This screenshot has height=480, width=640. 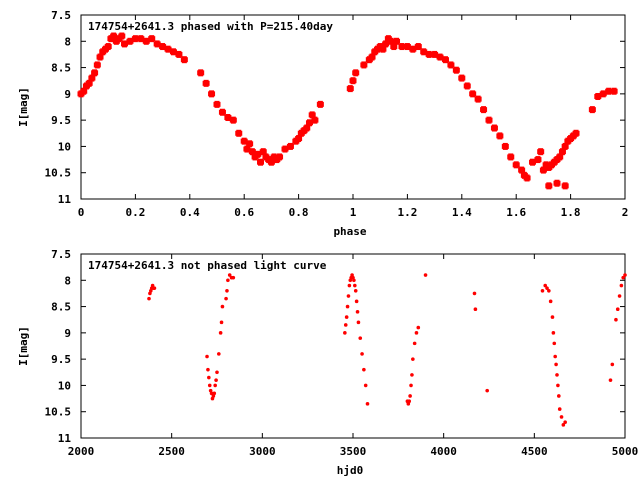 What do you see at coordinates (61, 68) in the screenshot?
I see `phased-y-tick-label: 8.5` at bounding box center [61, 68].